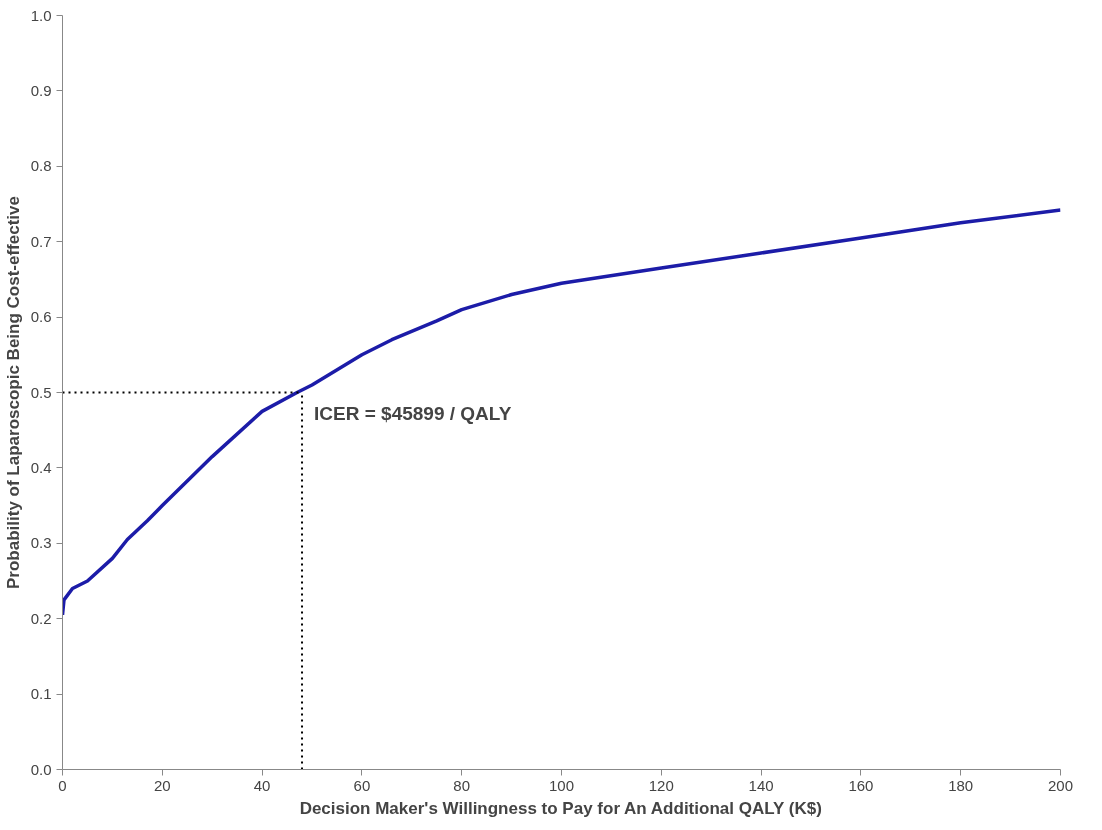 Image resolution: width=1102 pixels, height=830 pixels. Describe the element at coordinates (41, 166) in the screenshot. I see `y-tick-label: 0.8` at that location.